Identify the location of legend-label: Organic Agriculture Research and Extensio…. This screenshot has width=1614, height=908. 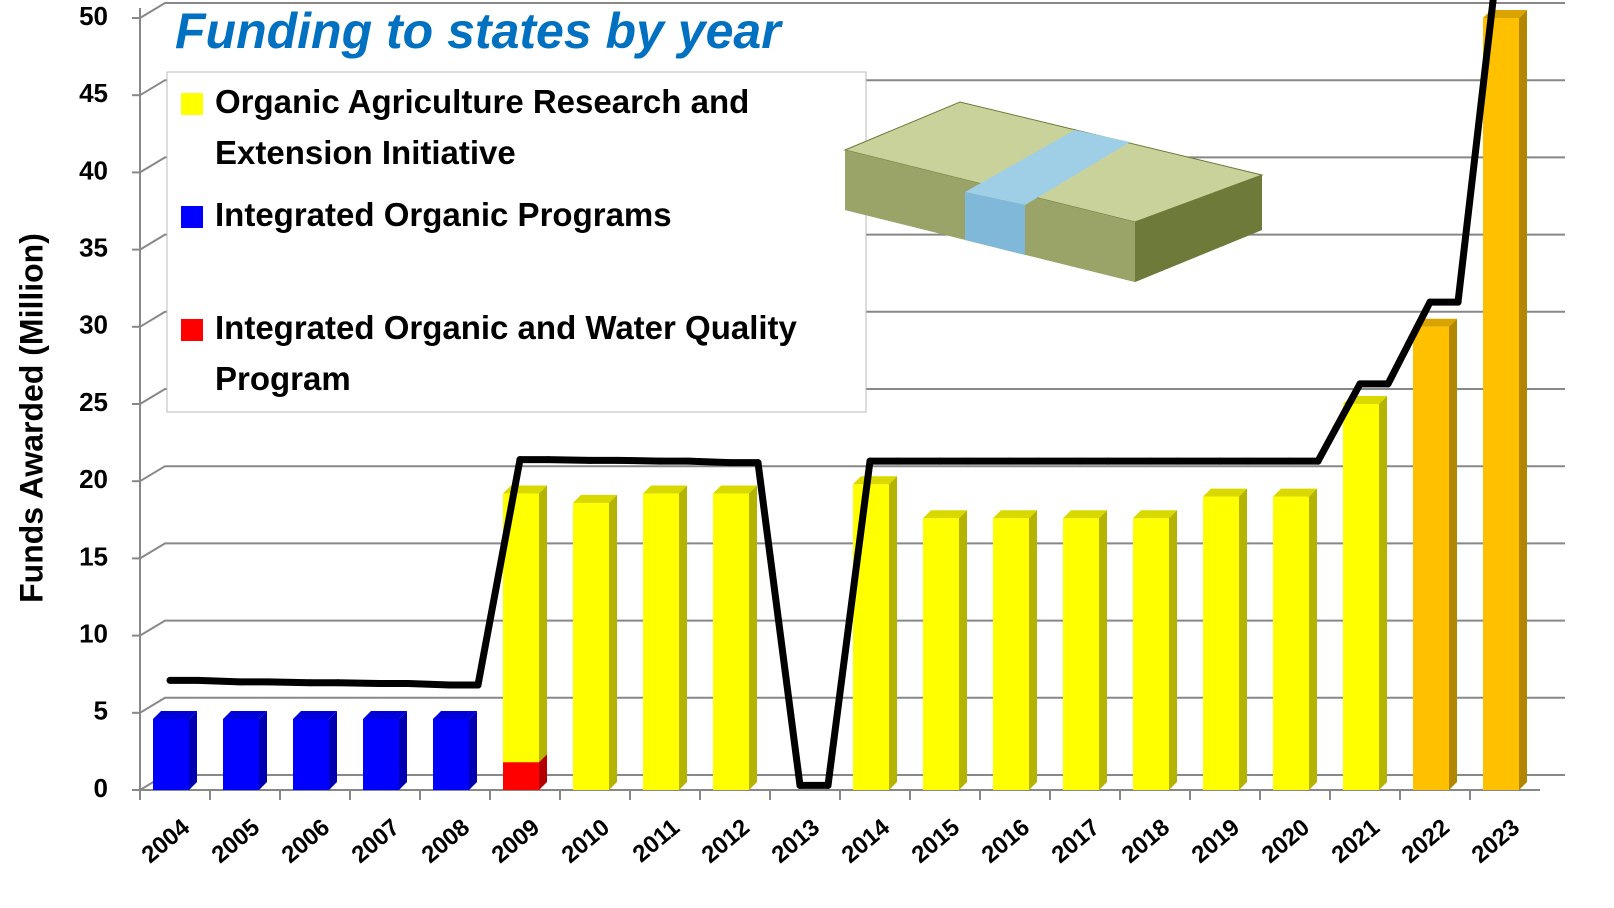
(482, 127).